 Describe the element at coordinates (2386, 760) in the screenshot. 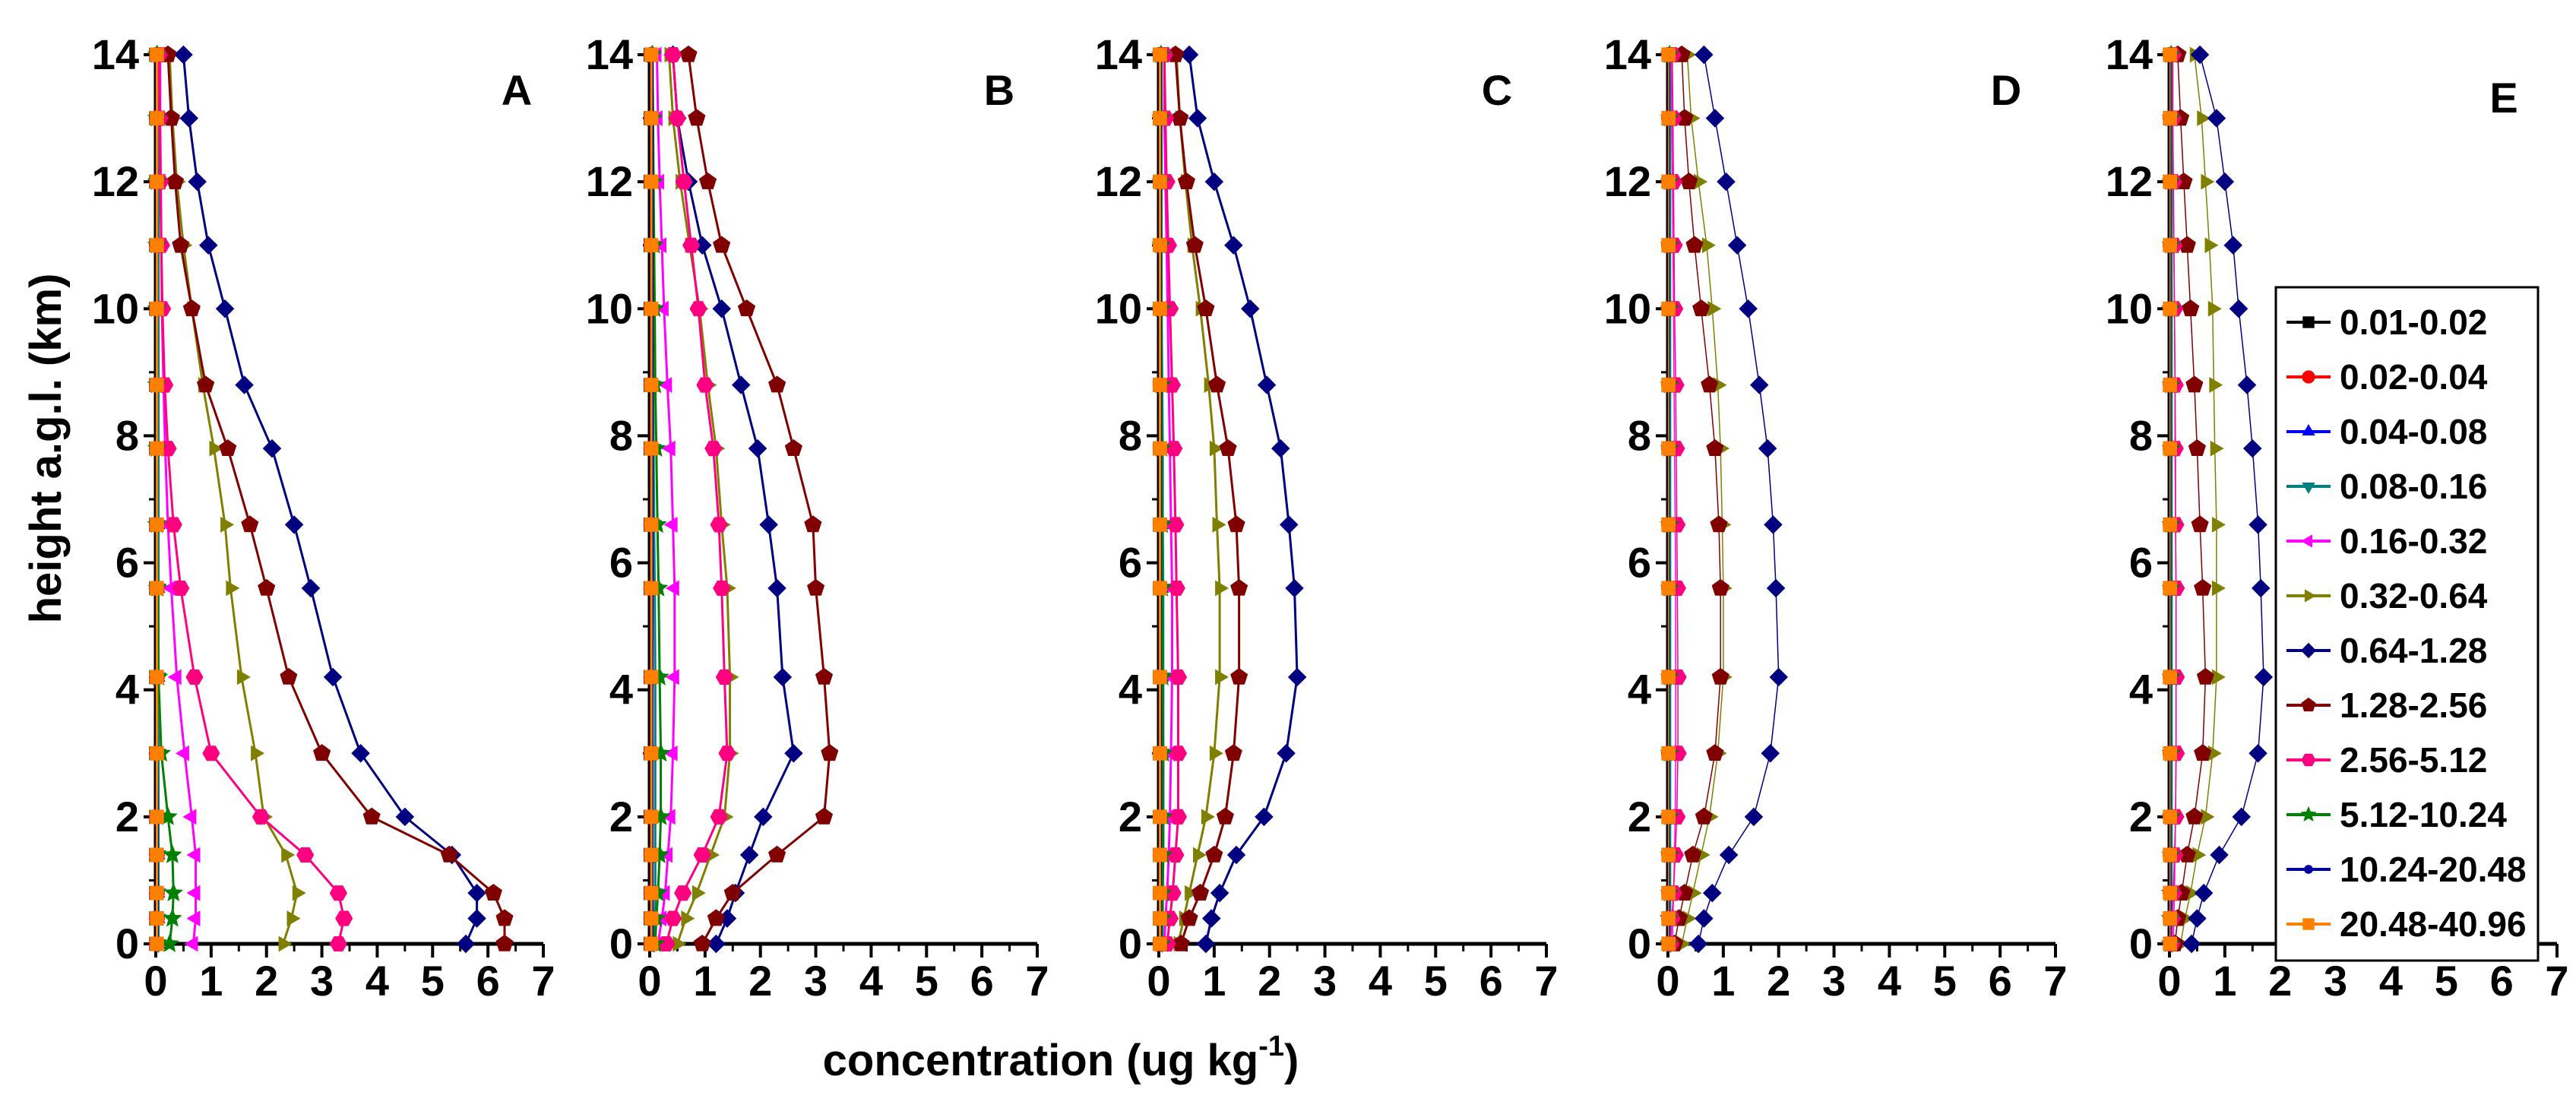

I see `legend-item: 2.56-5.12` at that location.